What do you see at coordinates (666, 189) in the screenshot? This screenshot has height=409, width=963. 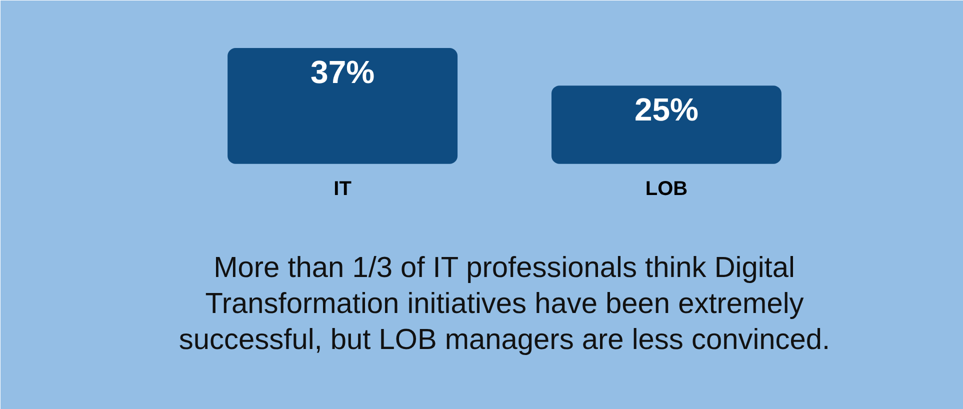 I see `x-tick-label: LOB` at bounding box center [666, 189].